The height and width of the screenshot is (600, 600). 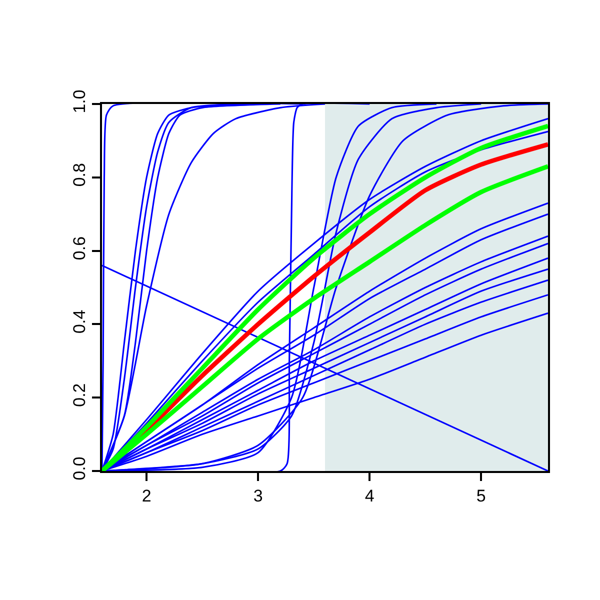 I want to click on y-tick-label: 0.8, so click(x=80, y=175).